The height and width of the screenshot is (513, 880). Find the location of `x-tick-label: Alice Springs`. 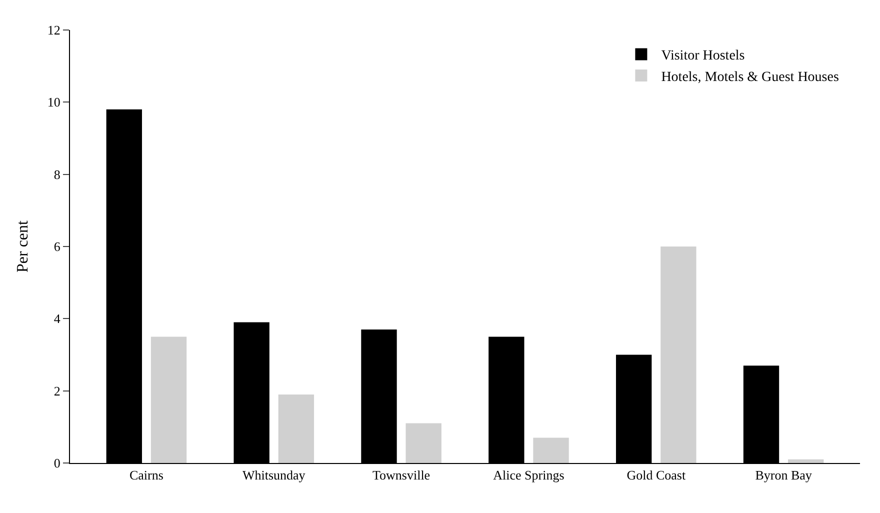

x-tick-label: Alice Springs is located at coordinates (528, 475).